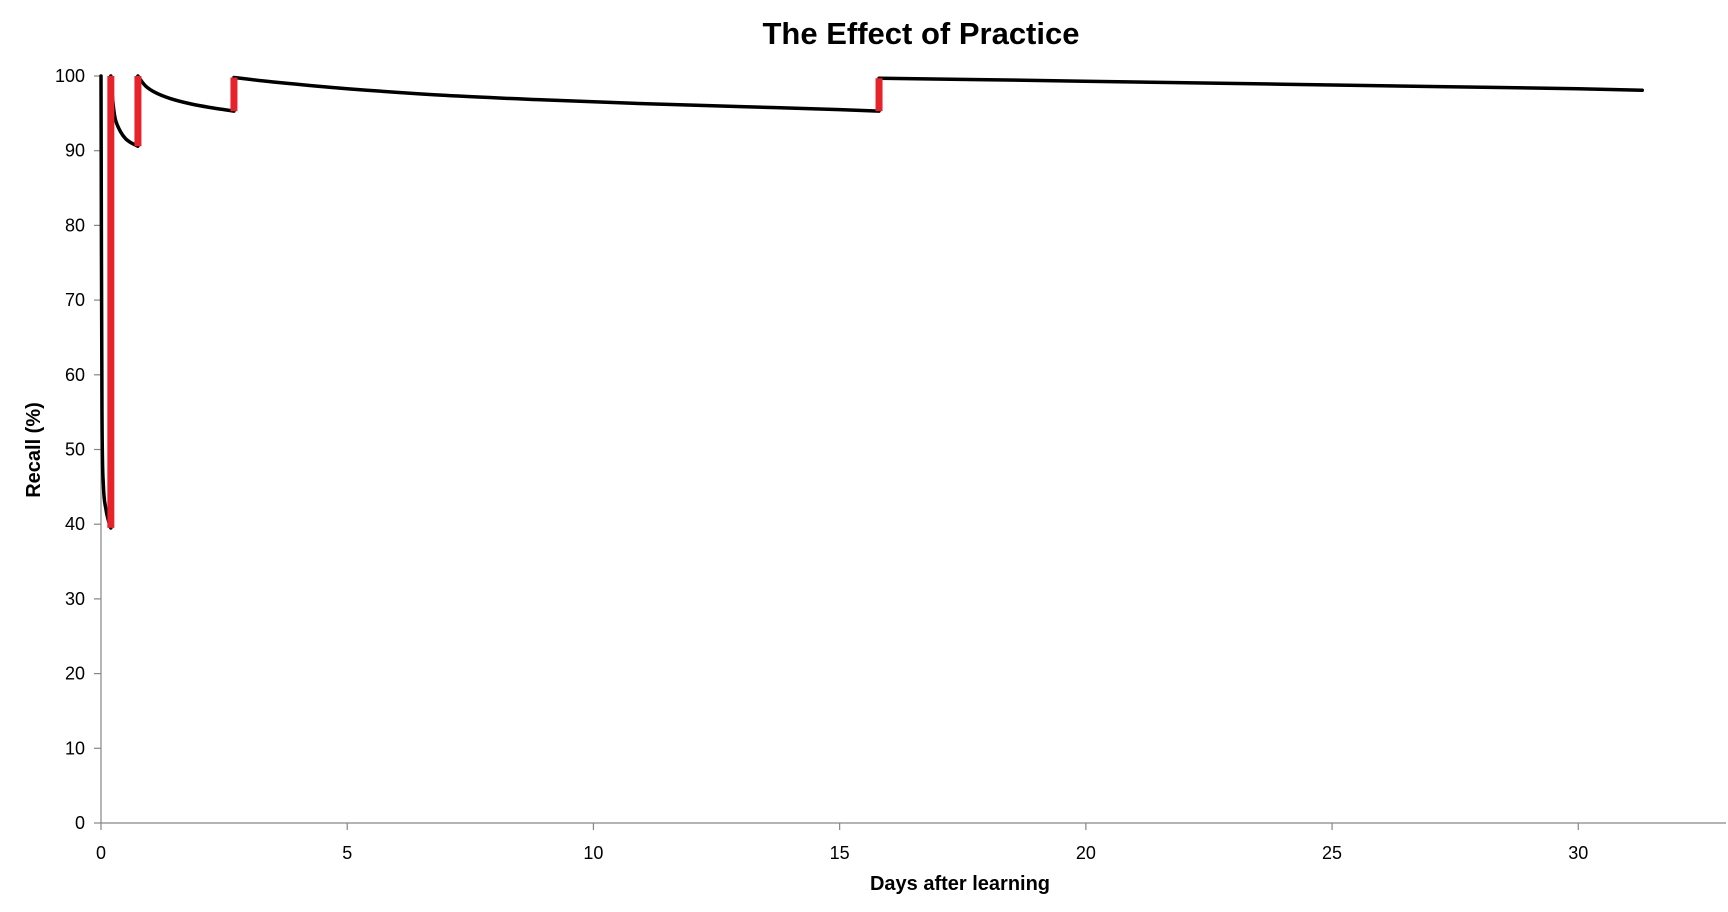  Describe the element at coordinates (75, 599) in the screenshot. I see `y-tick-label: 30` at that location.